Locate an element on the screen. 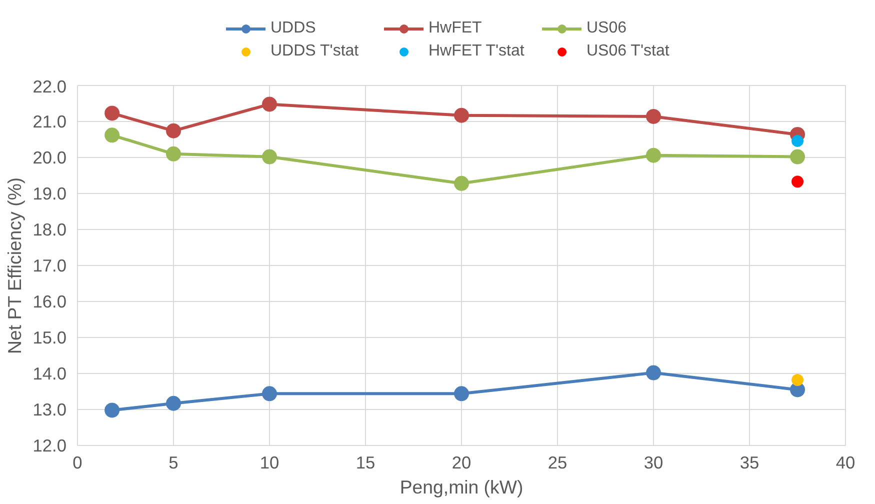 The height and width of the screenshot is (504, 875). y-tick-label: 17.0 is located at coordinates (49, 266).